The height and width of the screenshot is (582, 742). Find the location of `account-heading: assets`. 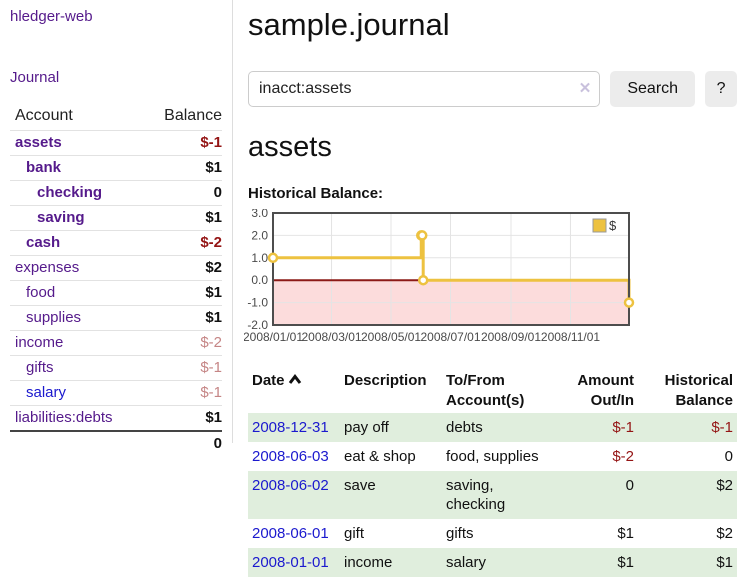

account-heading: assets is located at coordinates (290, 147).